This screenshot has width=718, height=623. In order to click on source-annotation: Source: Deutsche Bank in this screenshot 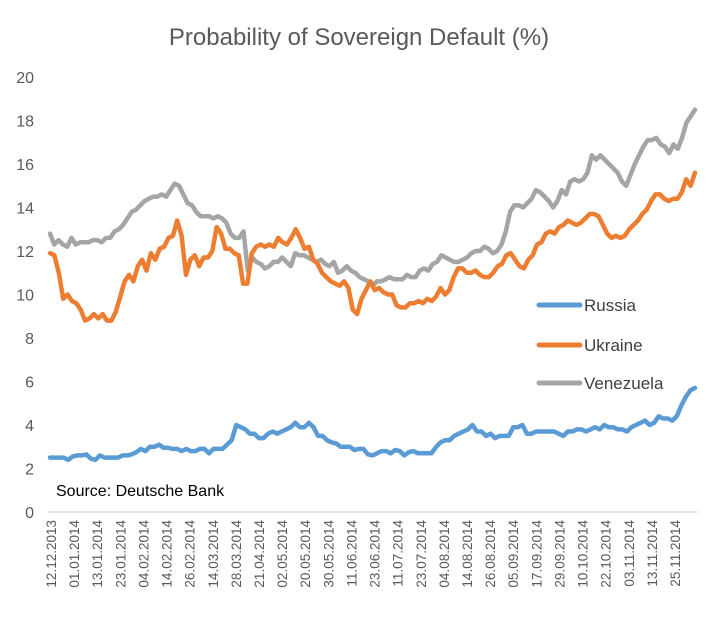, I will do `click(140, 491)`.